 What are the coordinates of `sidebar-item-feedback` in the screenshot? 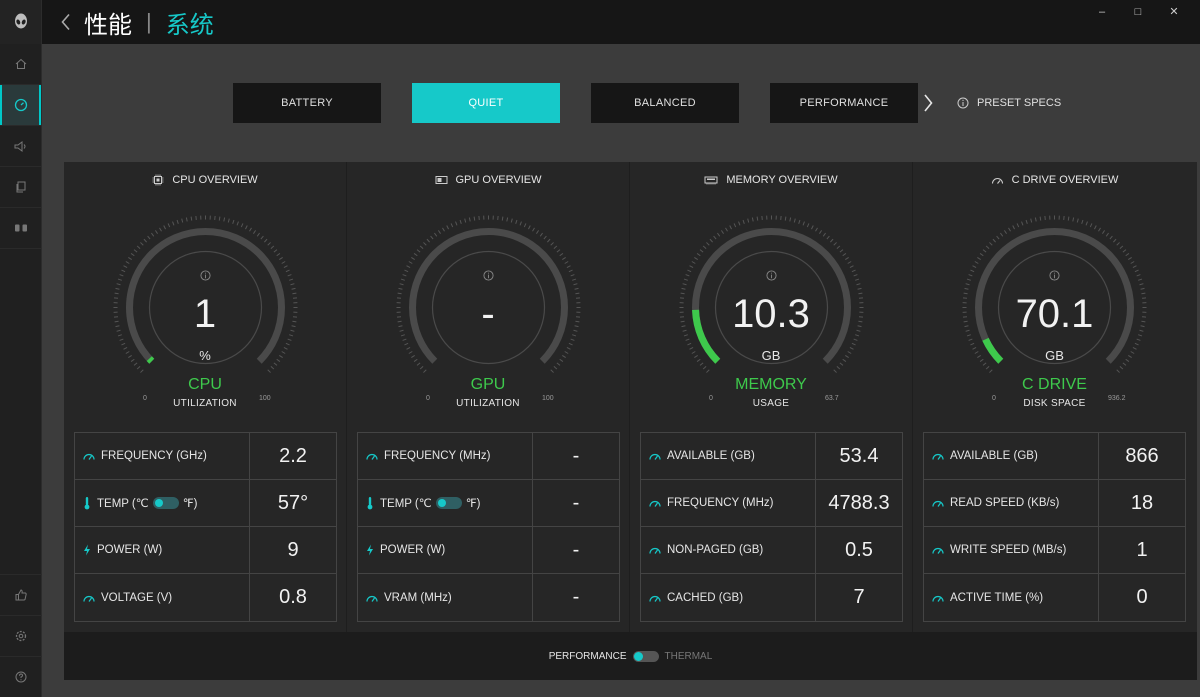 It's located at (21, 594).